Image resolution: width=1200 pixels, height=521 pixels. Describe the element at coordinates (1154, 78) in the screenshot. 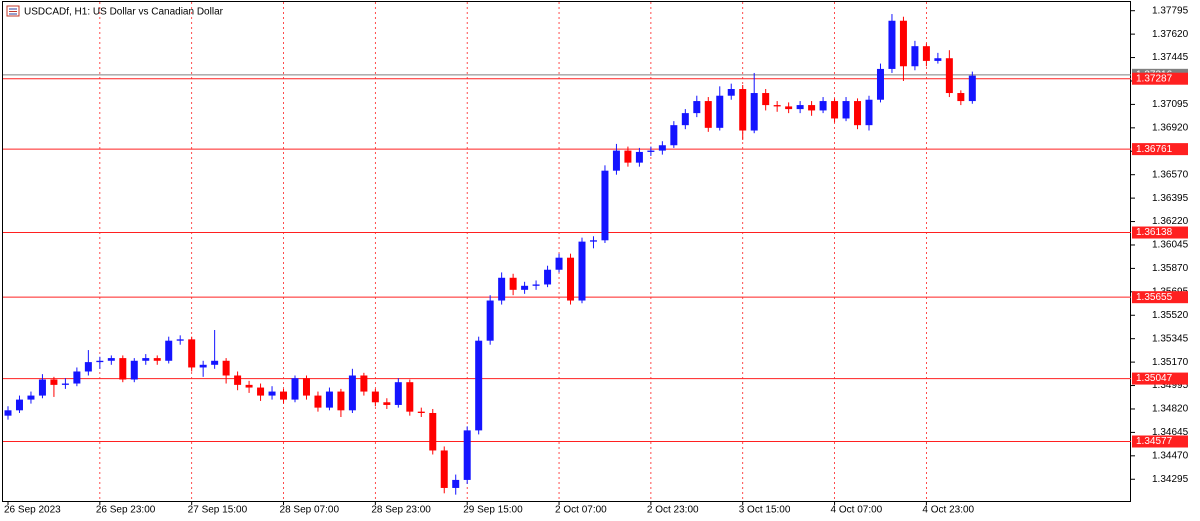

I see `level-label: 1.37287` at that location.